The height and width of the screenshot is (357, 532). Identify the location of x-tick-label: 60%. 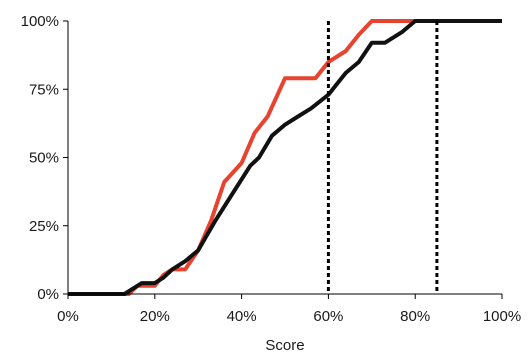
(328, 316).